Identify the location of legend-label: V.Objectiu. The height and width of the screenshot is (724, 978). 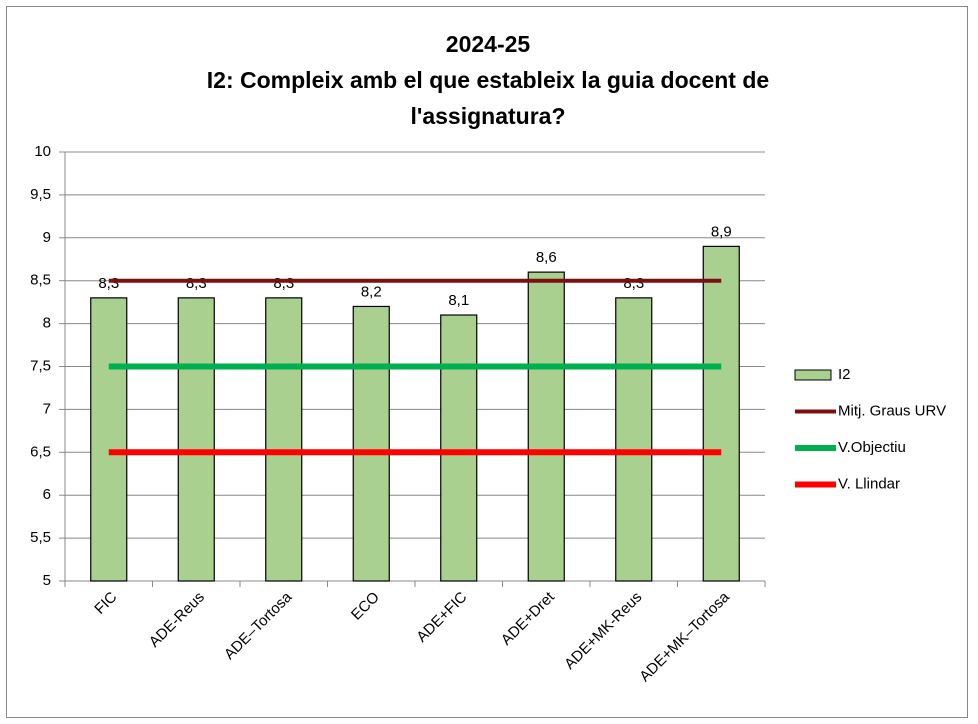
(872, 447).